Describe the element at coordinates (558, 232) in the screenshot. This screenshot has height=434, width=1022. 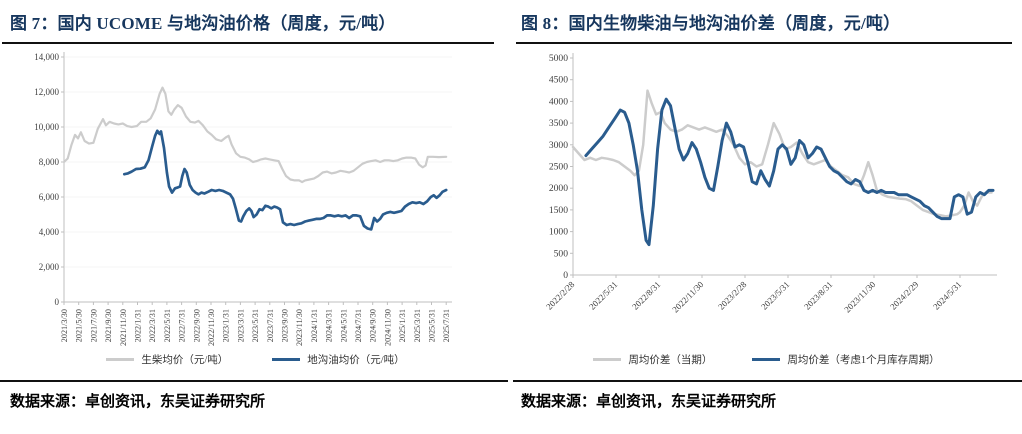
I see `y-tick-label: 1000` at that location.